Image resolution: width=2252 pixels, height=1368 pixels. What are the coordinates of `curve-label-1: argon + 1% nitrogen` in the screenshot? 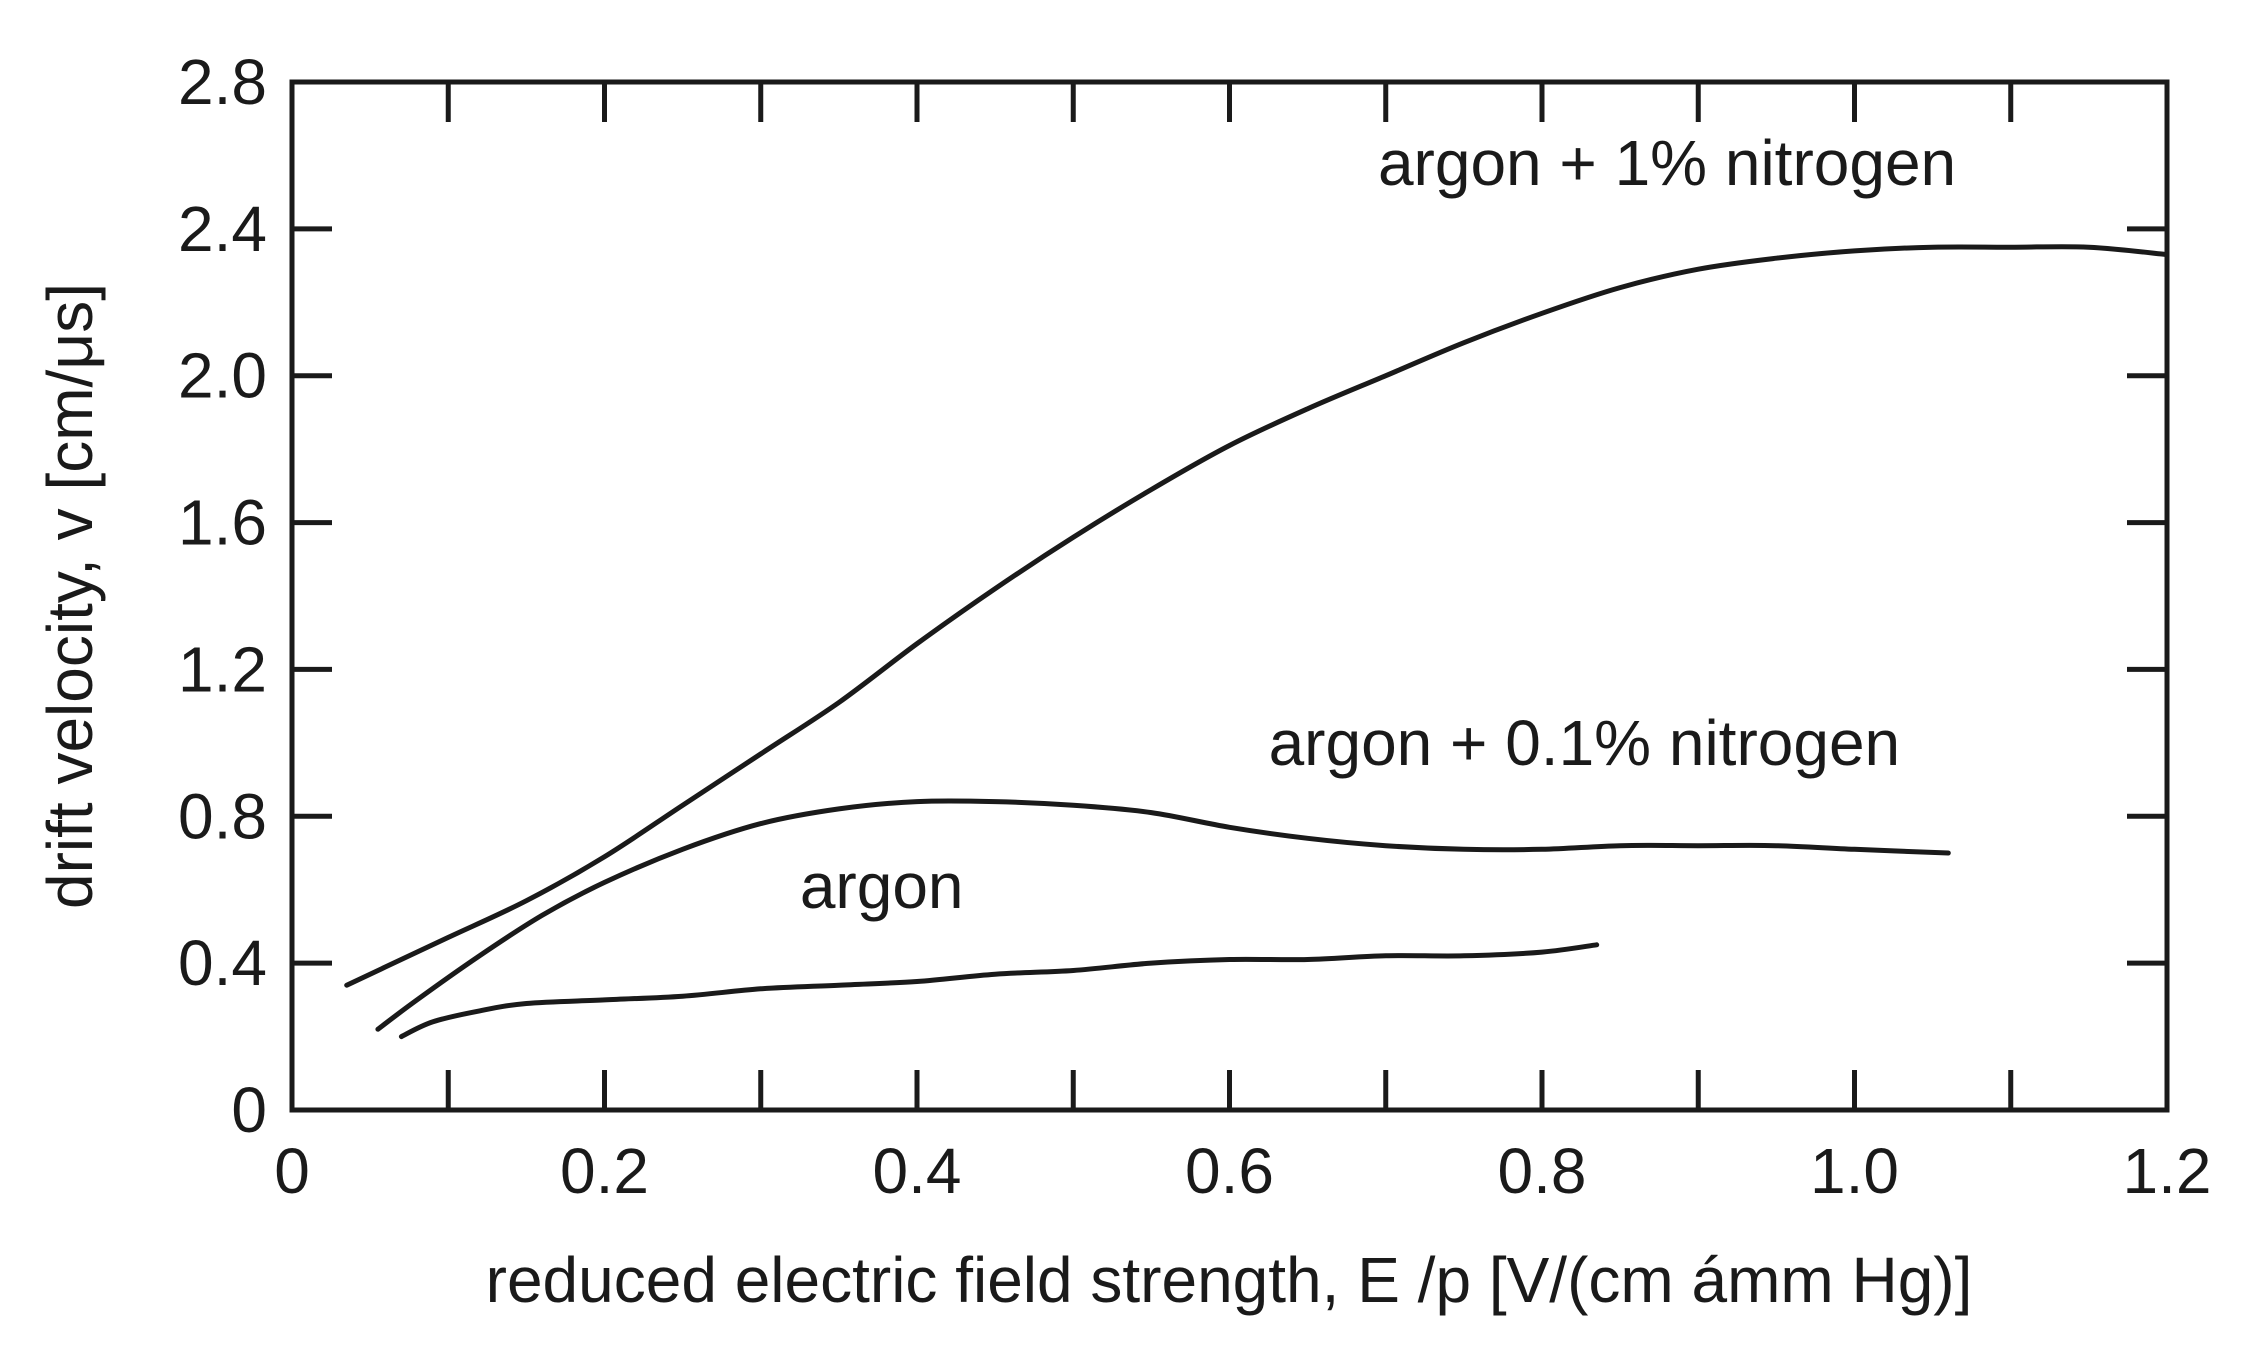 It's located at (1667, 163).